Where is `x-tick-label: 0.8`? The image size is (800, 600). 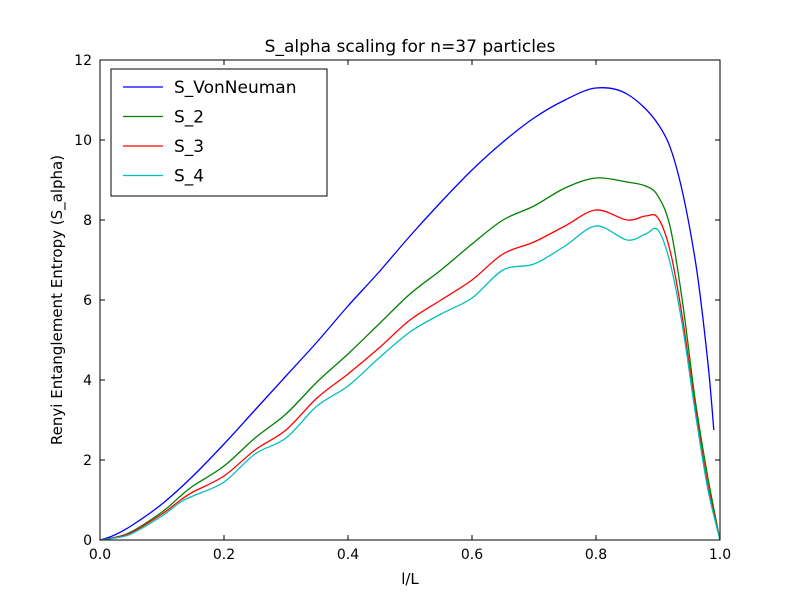 x-tick-label: 0.8 is located at coordinates (596, 555).